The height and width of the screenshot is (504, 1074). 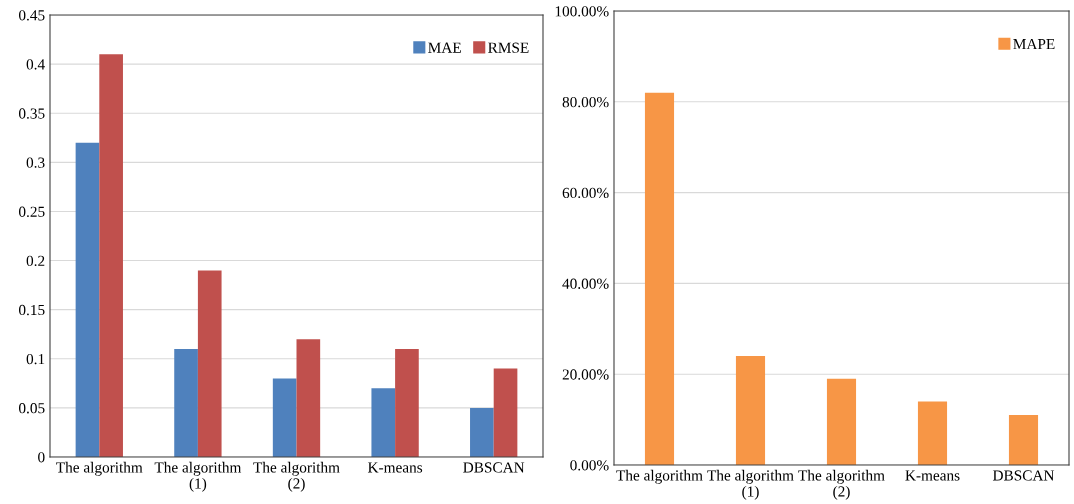 What do you see at coordinates (31, 408) in the screenshot?
I see `y-tick-label: 0.05` at bounding box center [31, 408].